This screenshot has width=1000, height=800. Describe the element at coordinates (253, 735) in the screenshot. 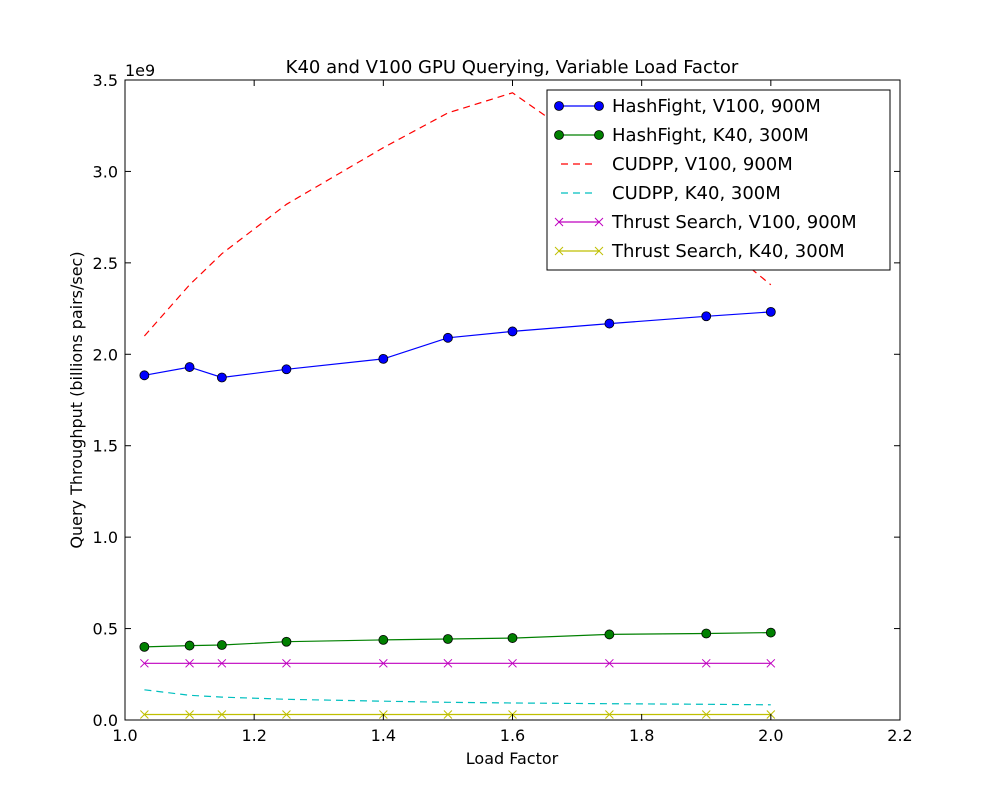

I see `x-tick-label: 1.2` at that location.